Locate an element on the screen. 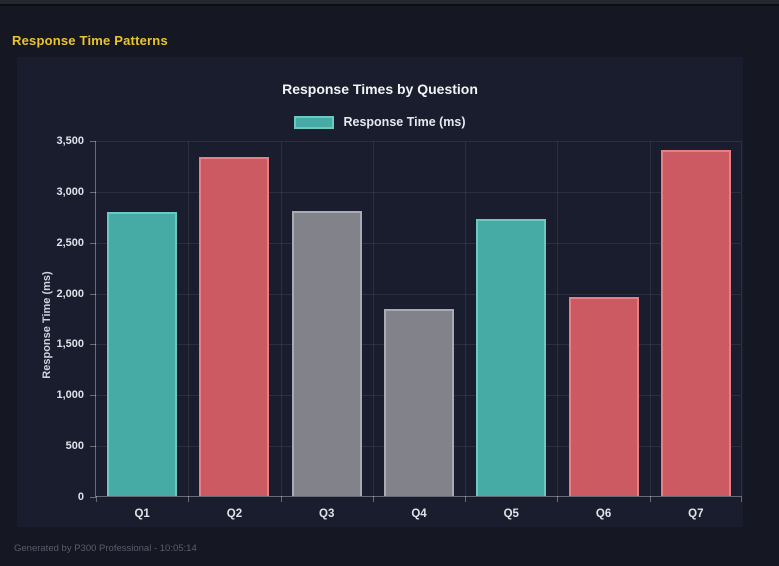 This screenshot has height=566, width=779. y-axis-tick-label: 1,500 is located at coordinates (70, 344).